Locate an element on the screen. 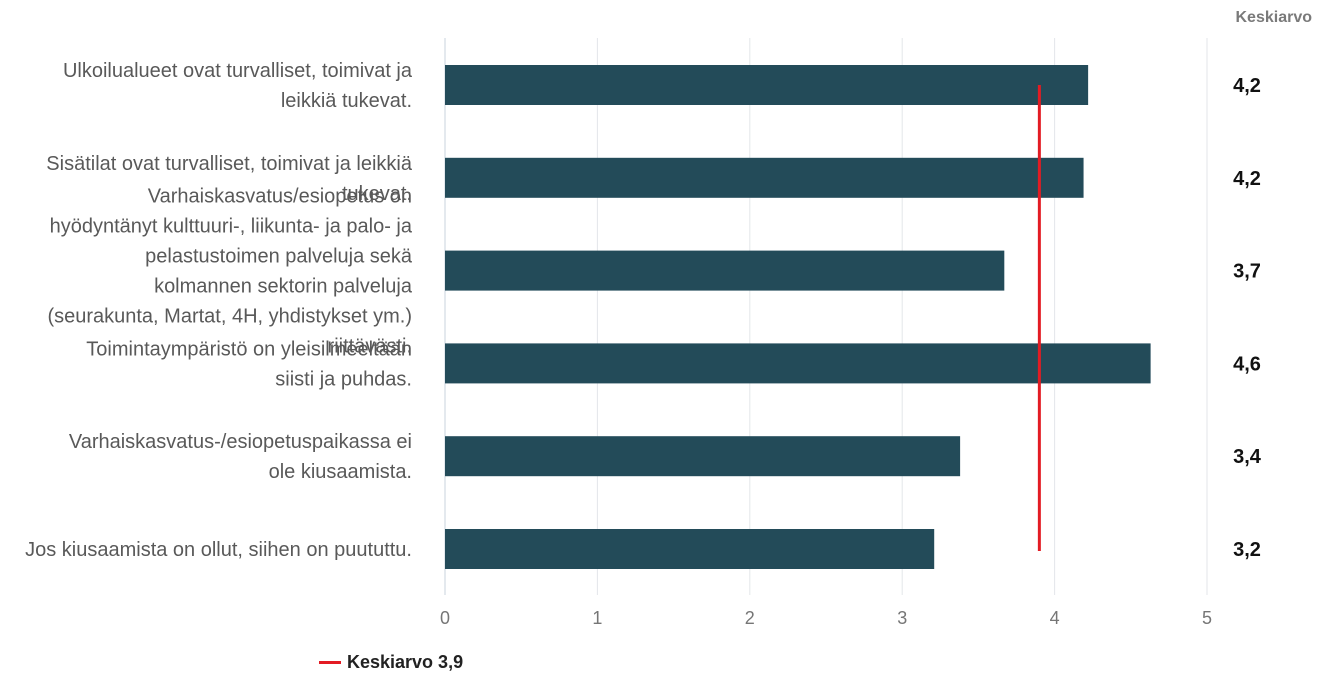 Image resolution: width=1329 pixels, height=676 pixels. x-tick-label: 1 is located at coordinates (597, 618).